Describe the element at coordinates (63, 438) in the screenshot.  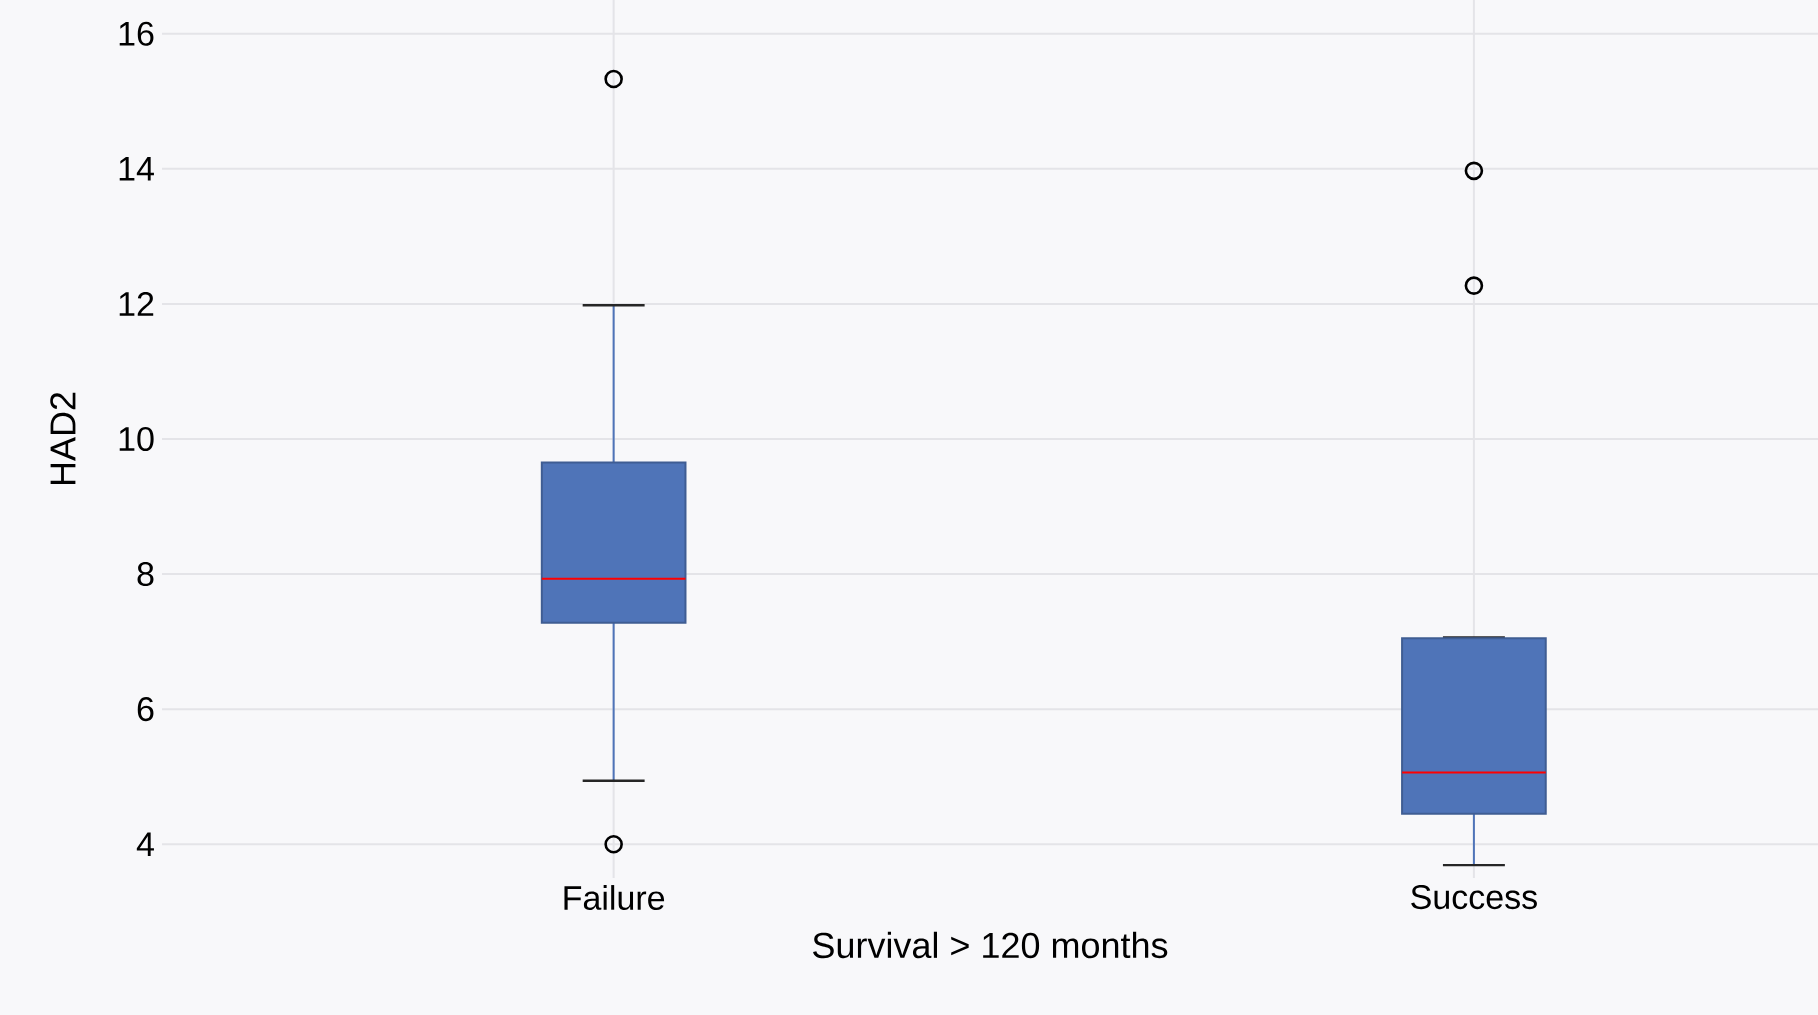
I see `y-axis-title: HAD2` at that location.